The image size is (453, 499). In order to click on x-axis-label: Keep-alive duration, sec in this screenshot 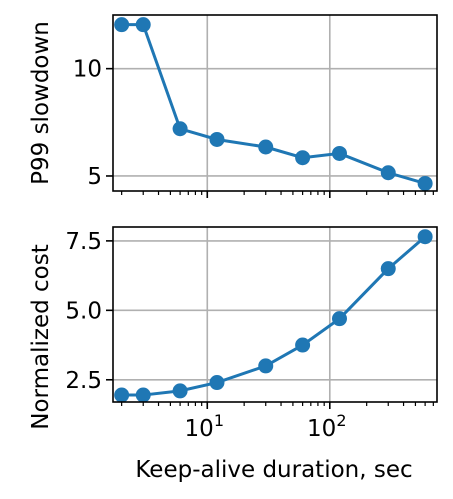, I will do `click(273, 470)`.